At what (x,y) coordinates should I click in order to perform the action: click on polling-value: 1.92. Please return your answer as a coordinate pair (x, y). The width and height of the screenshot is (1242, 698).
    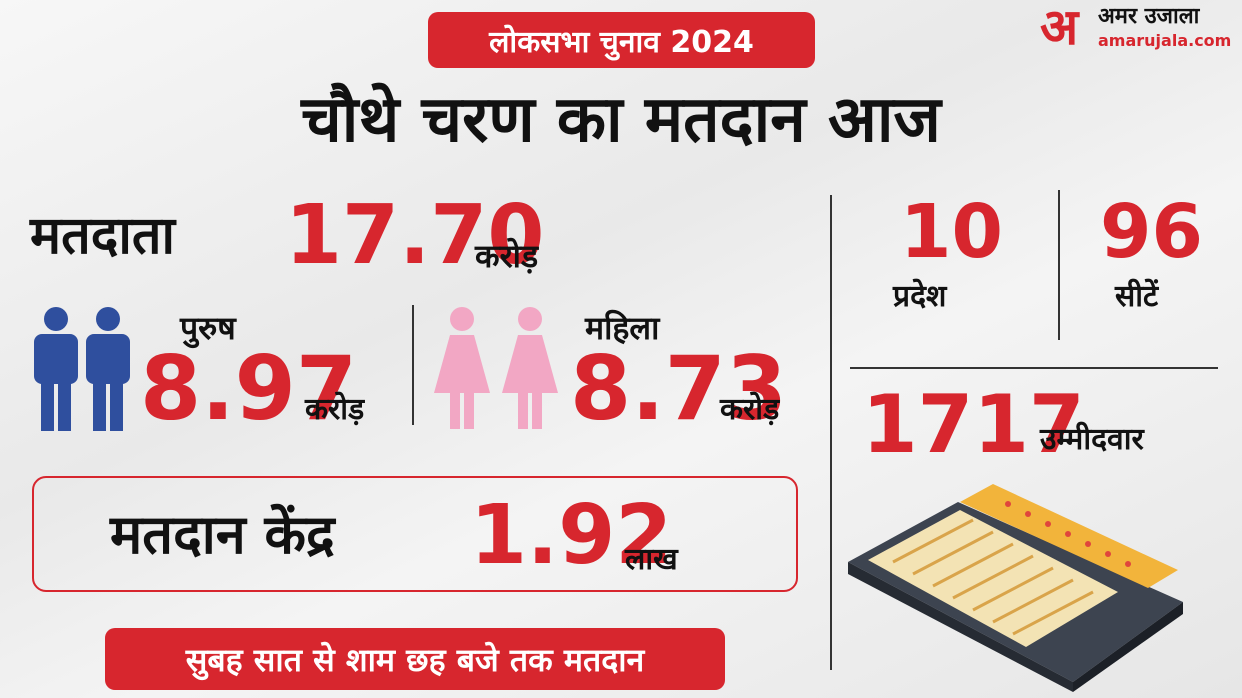
    Looking at the image, I should click on (571, 535).